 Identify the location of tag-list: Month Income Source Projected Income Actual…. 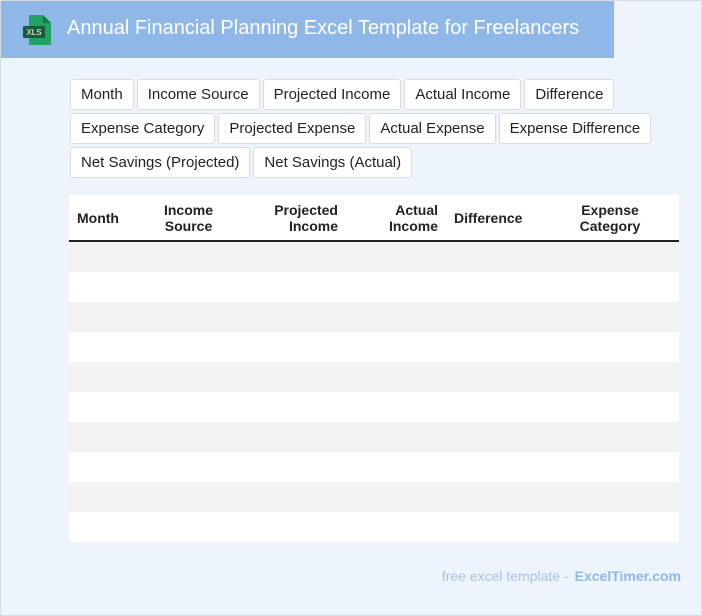
(370, 130).